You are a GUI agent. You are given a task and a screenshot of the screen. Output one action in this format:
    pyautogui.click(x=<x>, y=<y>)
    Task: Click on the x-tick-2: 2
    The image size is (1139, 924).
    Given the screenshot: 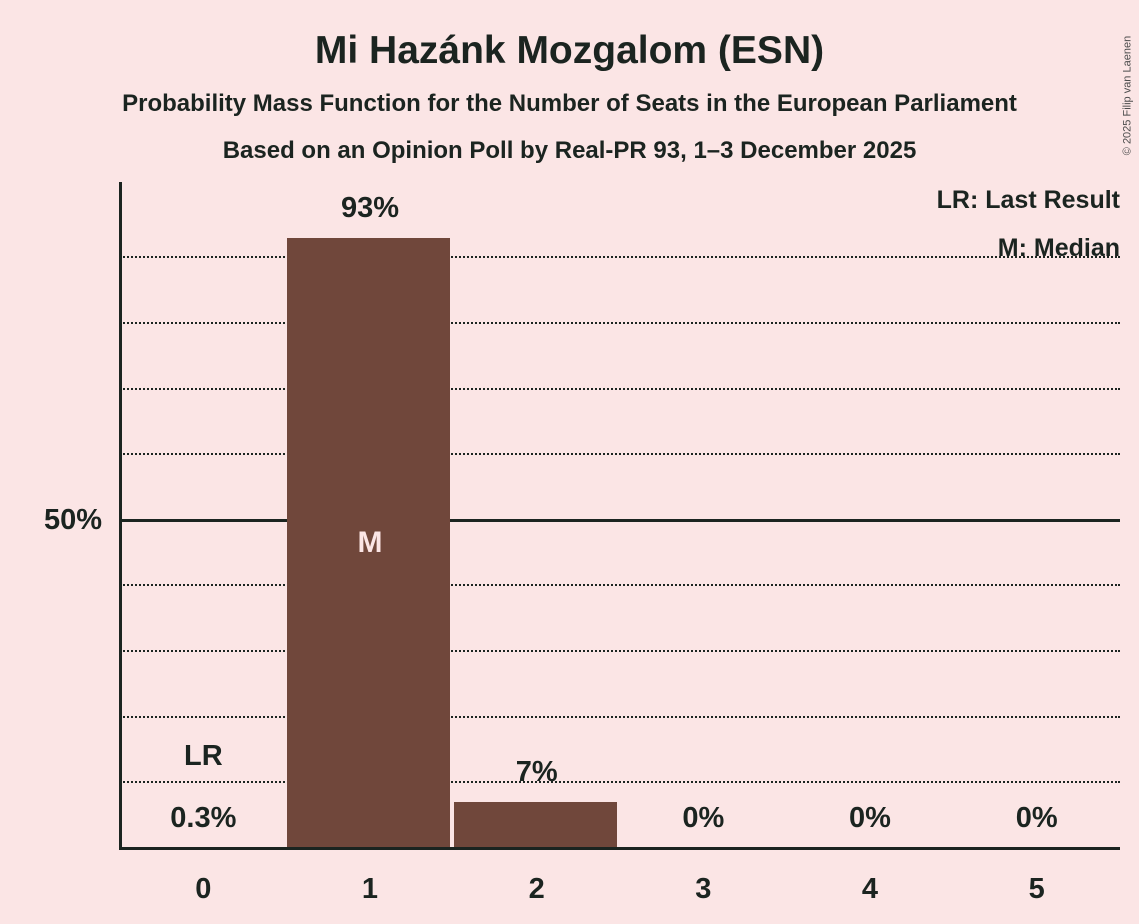 What is the action you would take?
    pyautogui.click(x=536, y=889)
    